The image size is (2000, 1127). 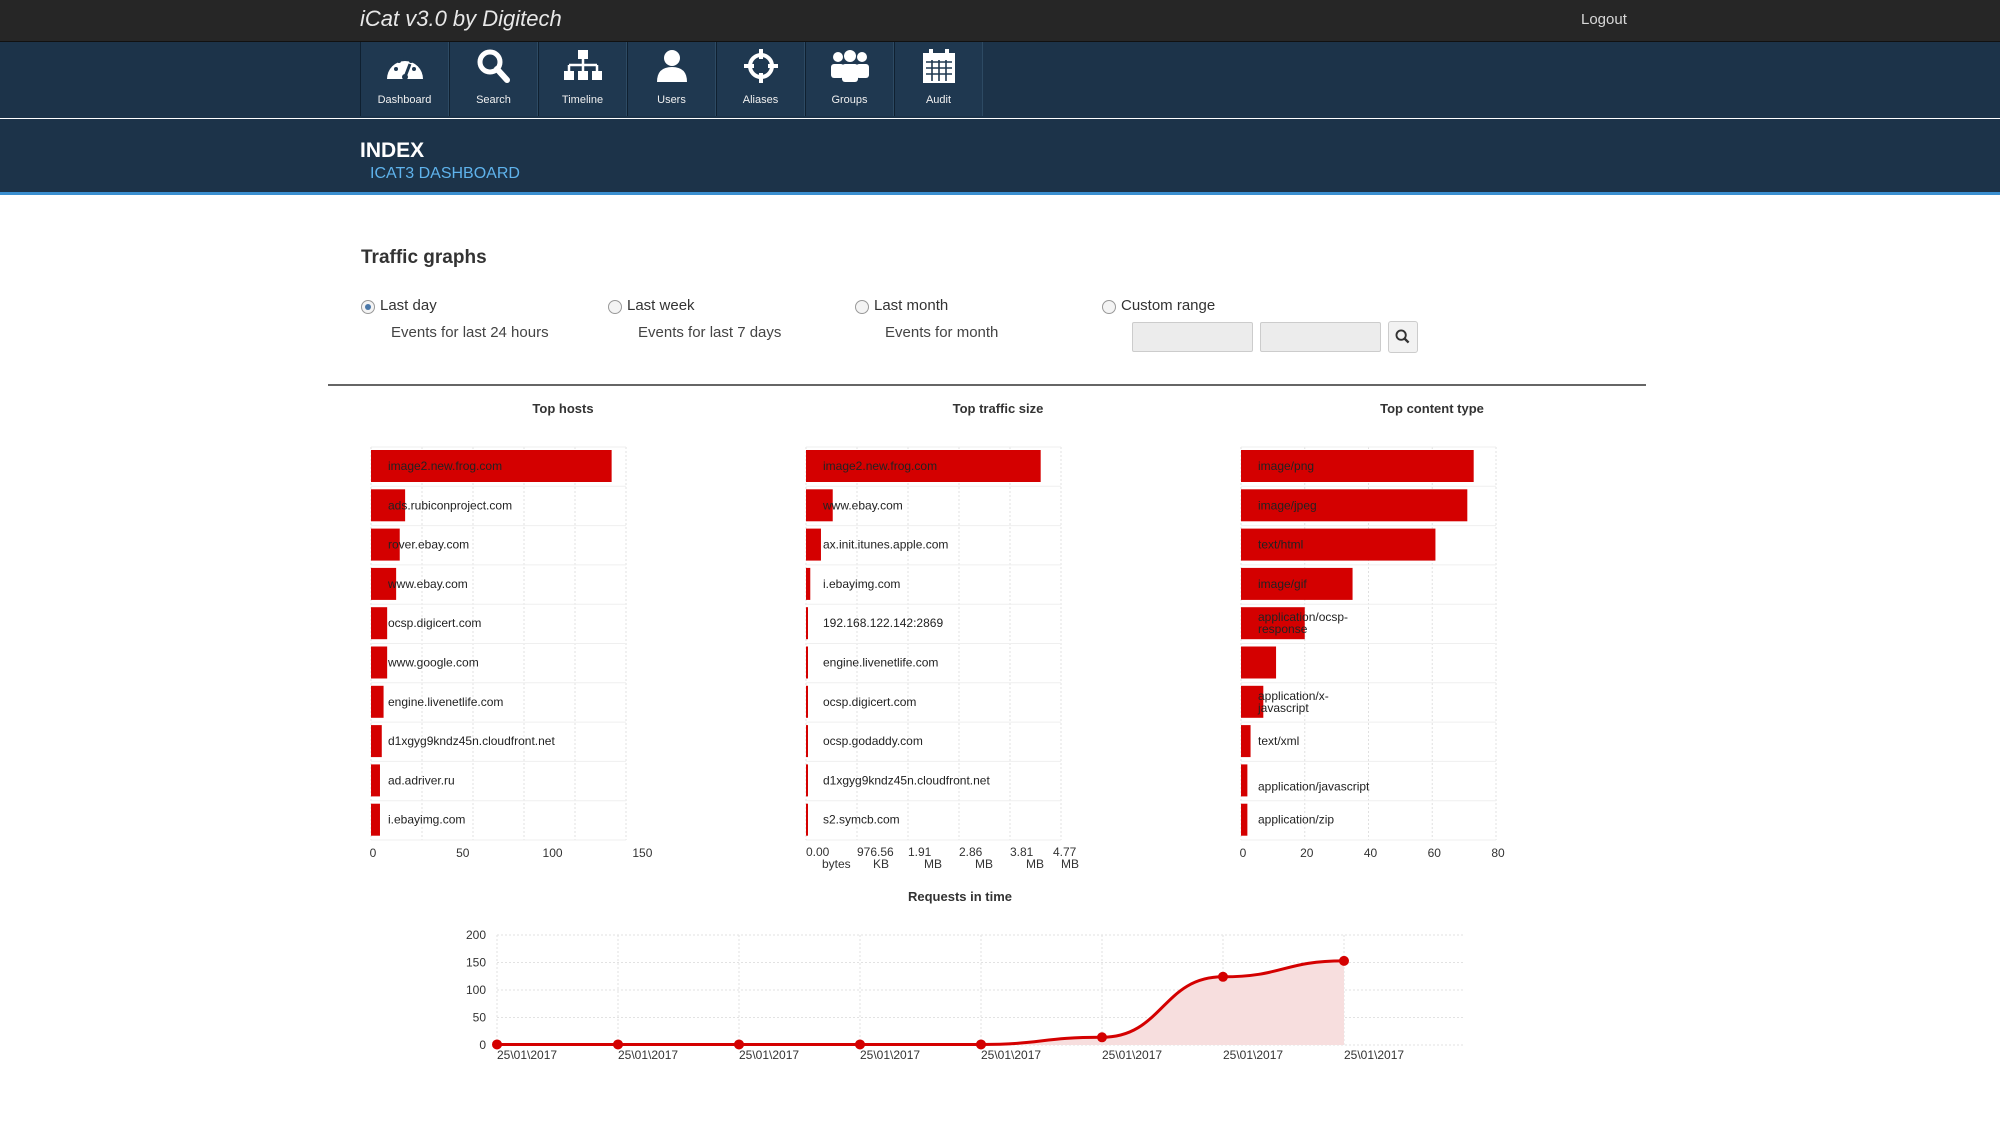 I want to click on calendar-icon, so click(x=939, y=66).